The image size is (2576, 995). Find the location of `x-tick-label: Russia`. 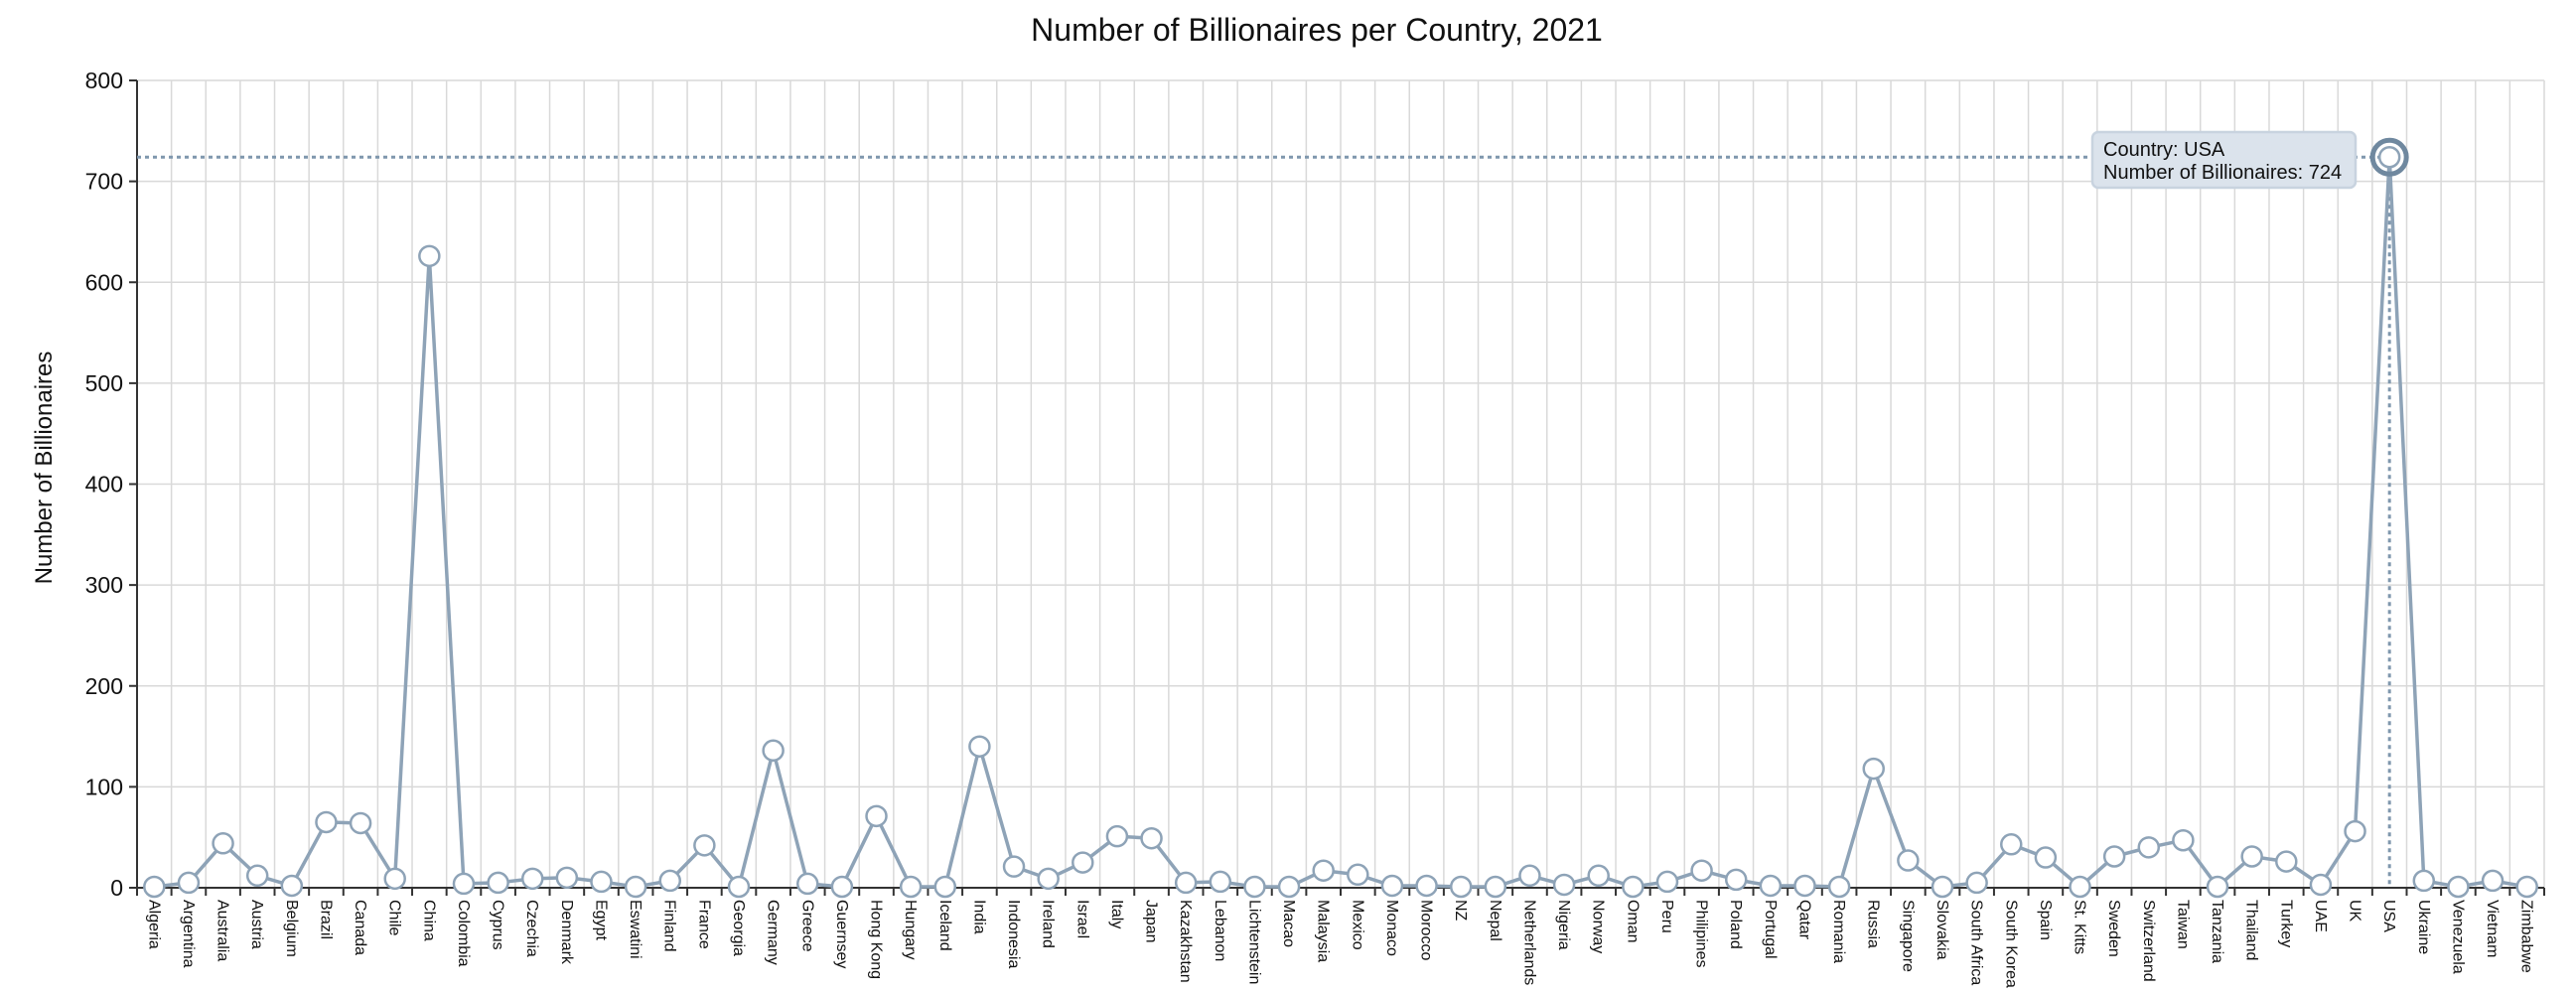

x-tick-label: Russia is located at coordinates (1874, 924).